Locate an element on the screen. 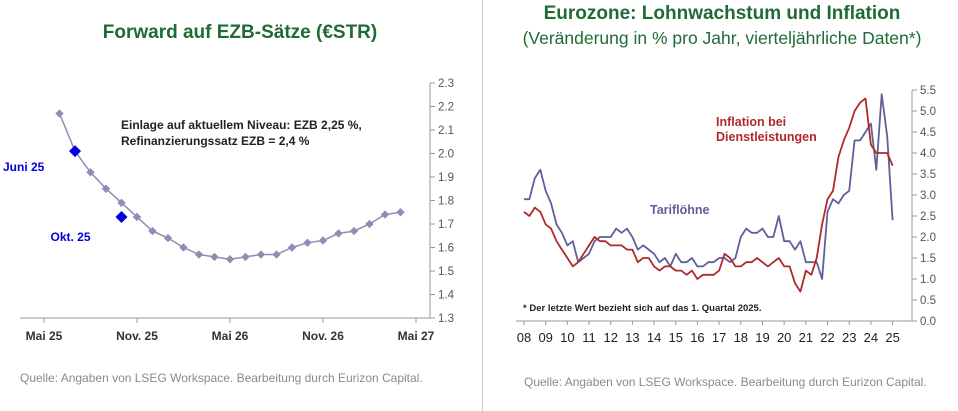  right-x-tick-label: 14 is located at coordinates (654, 337).